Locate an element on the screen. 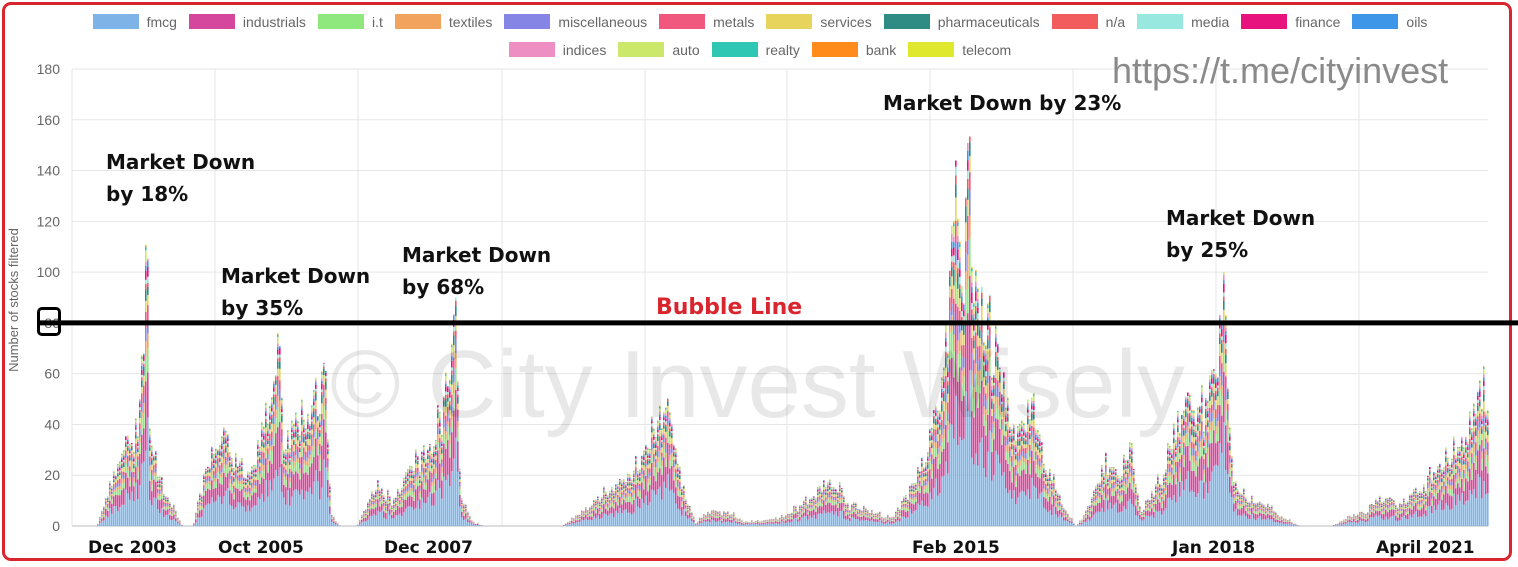 The height and width of the screenshot is (567, 1518). legend-item-textiles: textiles is located at coordinates (443, 22).